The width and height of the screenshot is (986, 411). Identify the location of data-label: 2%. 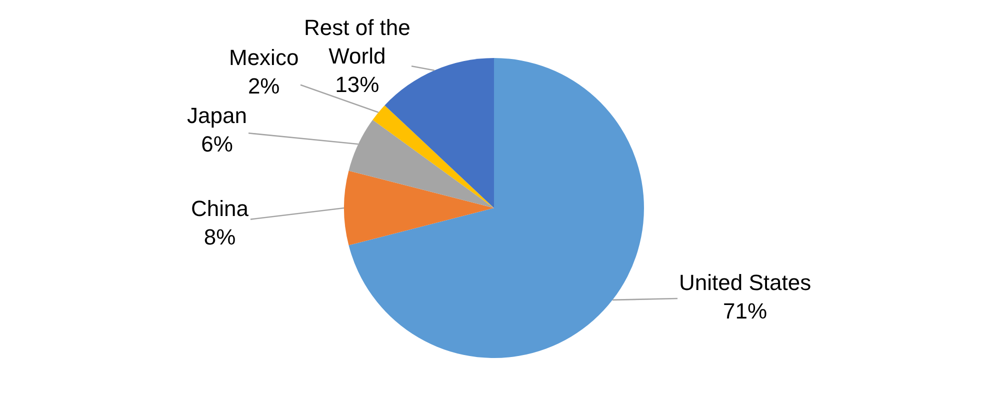
(264, 86).